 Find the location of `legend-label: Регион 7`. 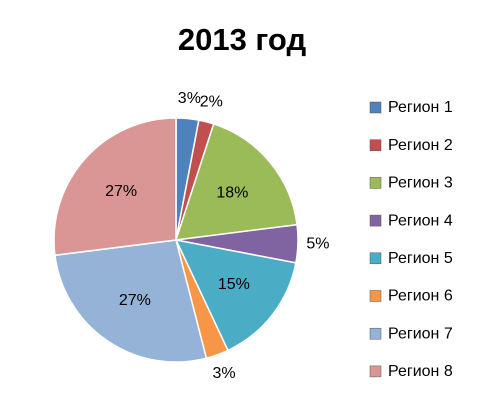

legend-label: Регион 7 is located at coordinates (420, 333).